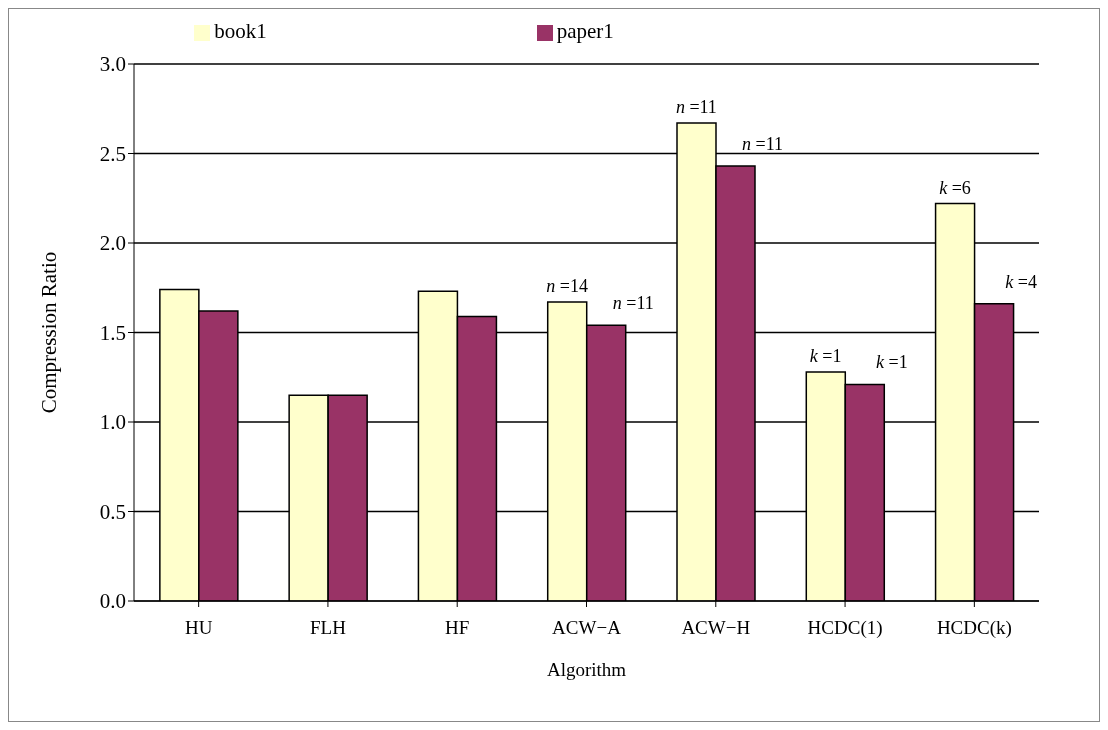  I want to click on annotation: n =14, so click(567, 286).